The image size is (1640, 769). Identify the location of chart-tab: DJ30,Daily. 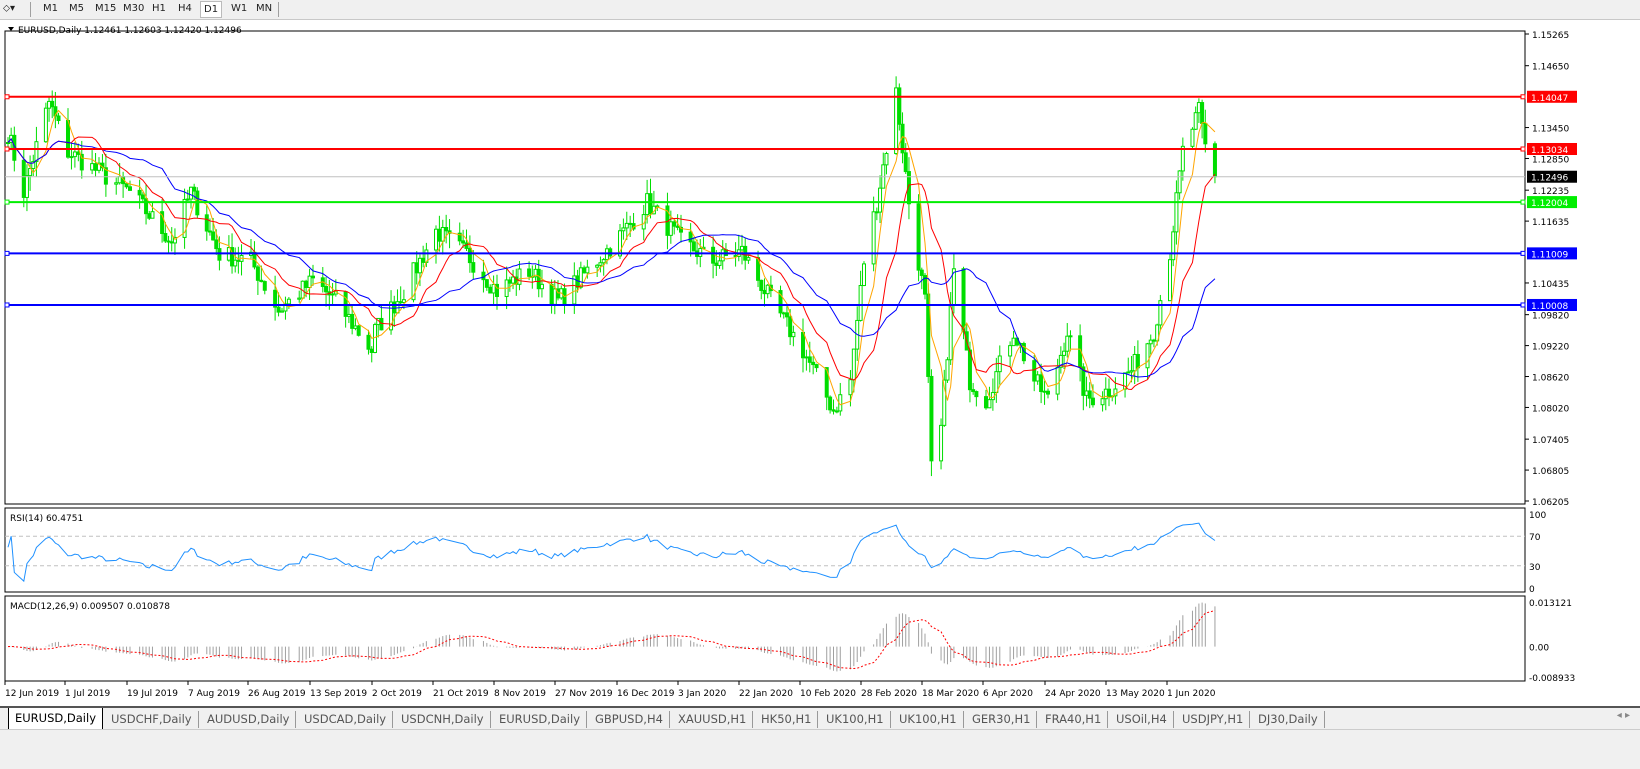
(1288, 719).